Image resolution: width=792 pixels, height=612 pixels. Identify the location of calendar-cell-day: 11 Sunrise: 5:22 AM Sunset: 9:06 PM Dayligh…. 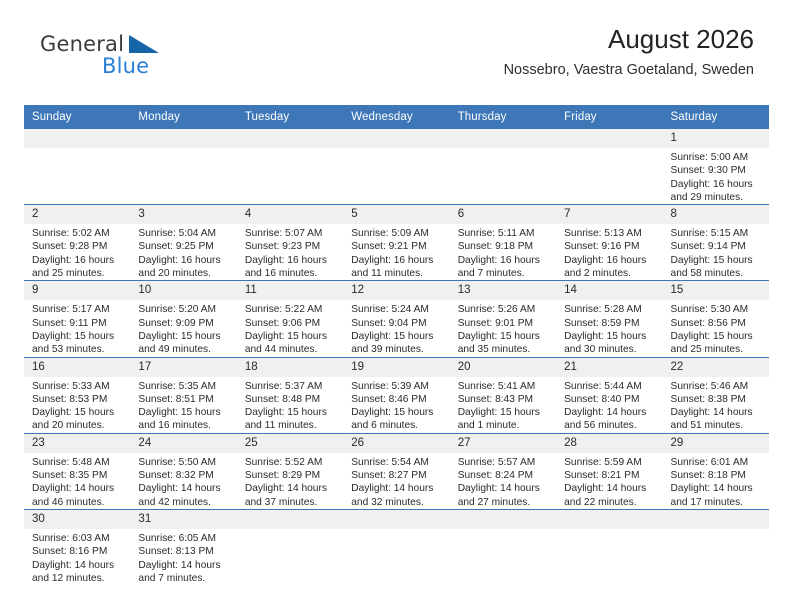
(290, 319).